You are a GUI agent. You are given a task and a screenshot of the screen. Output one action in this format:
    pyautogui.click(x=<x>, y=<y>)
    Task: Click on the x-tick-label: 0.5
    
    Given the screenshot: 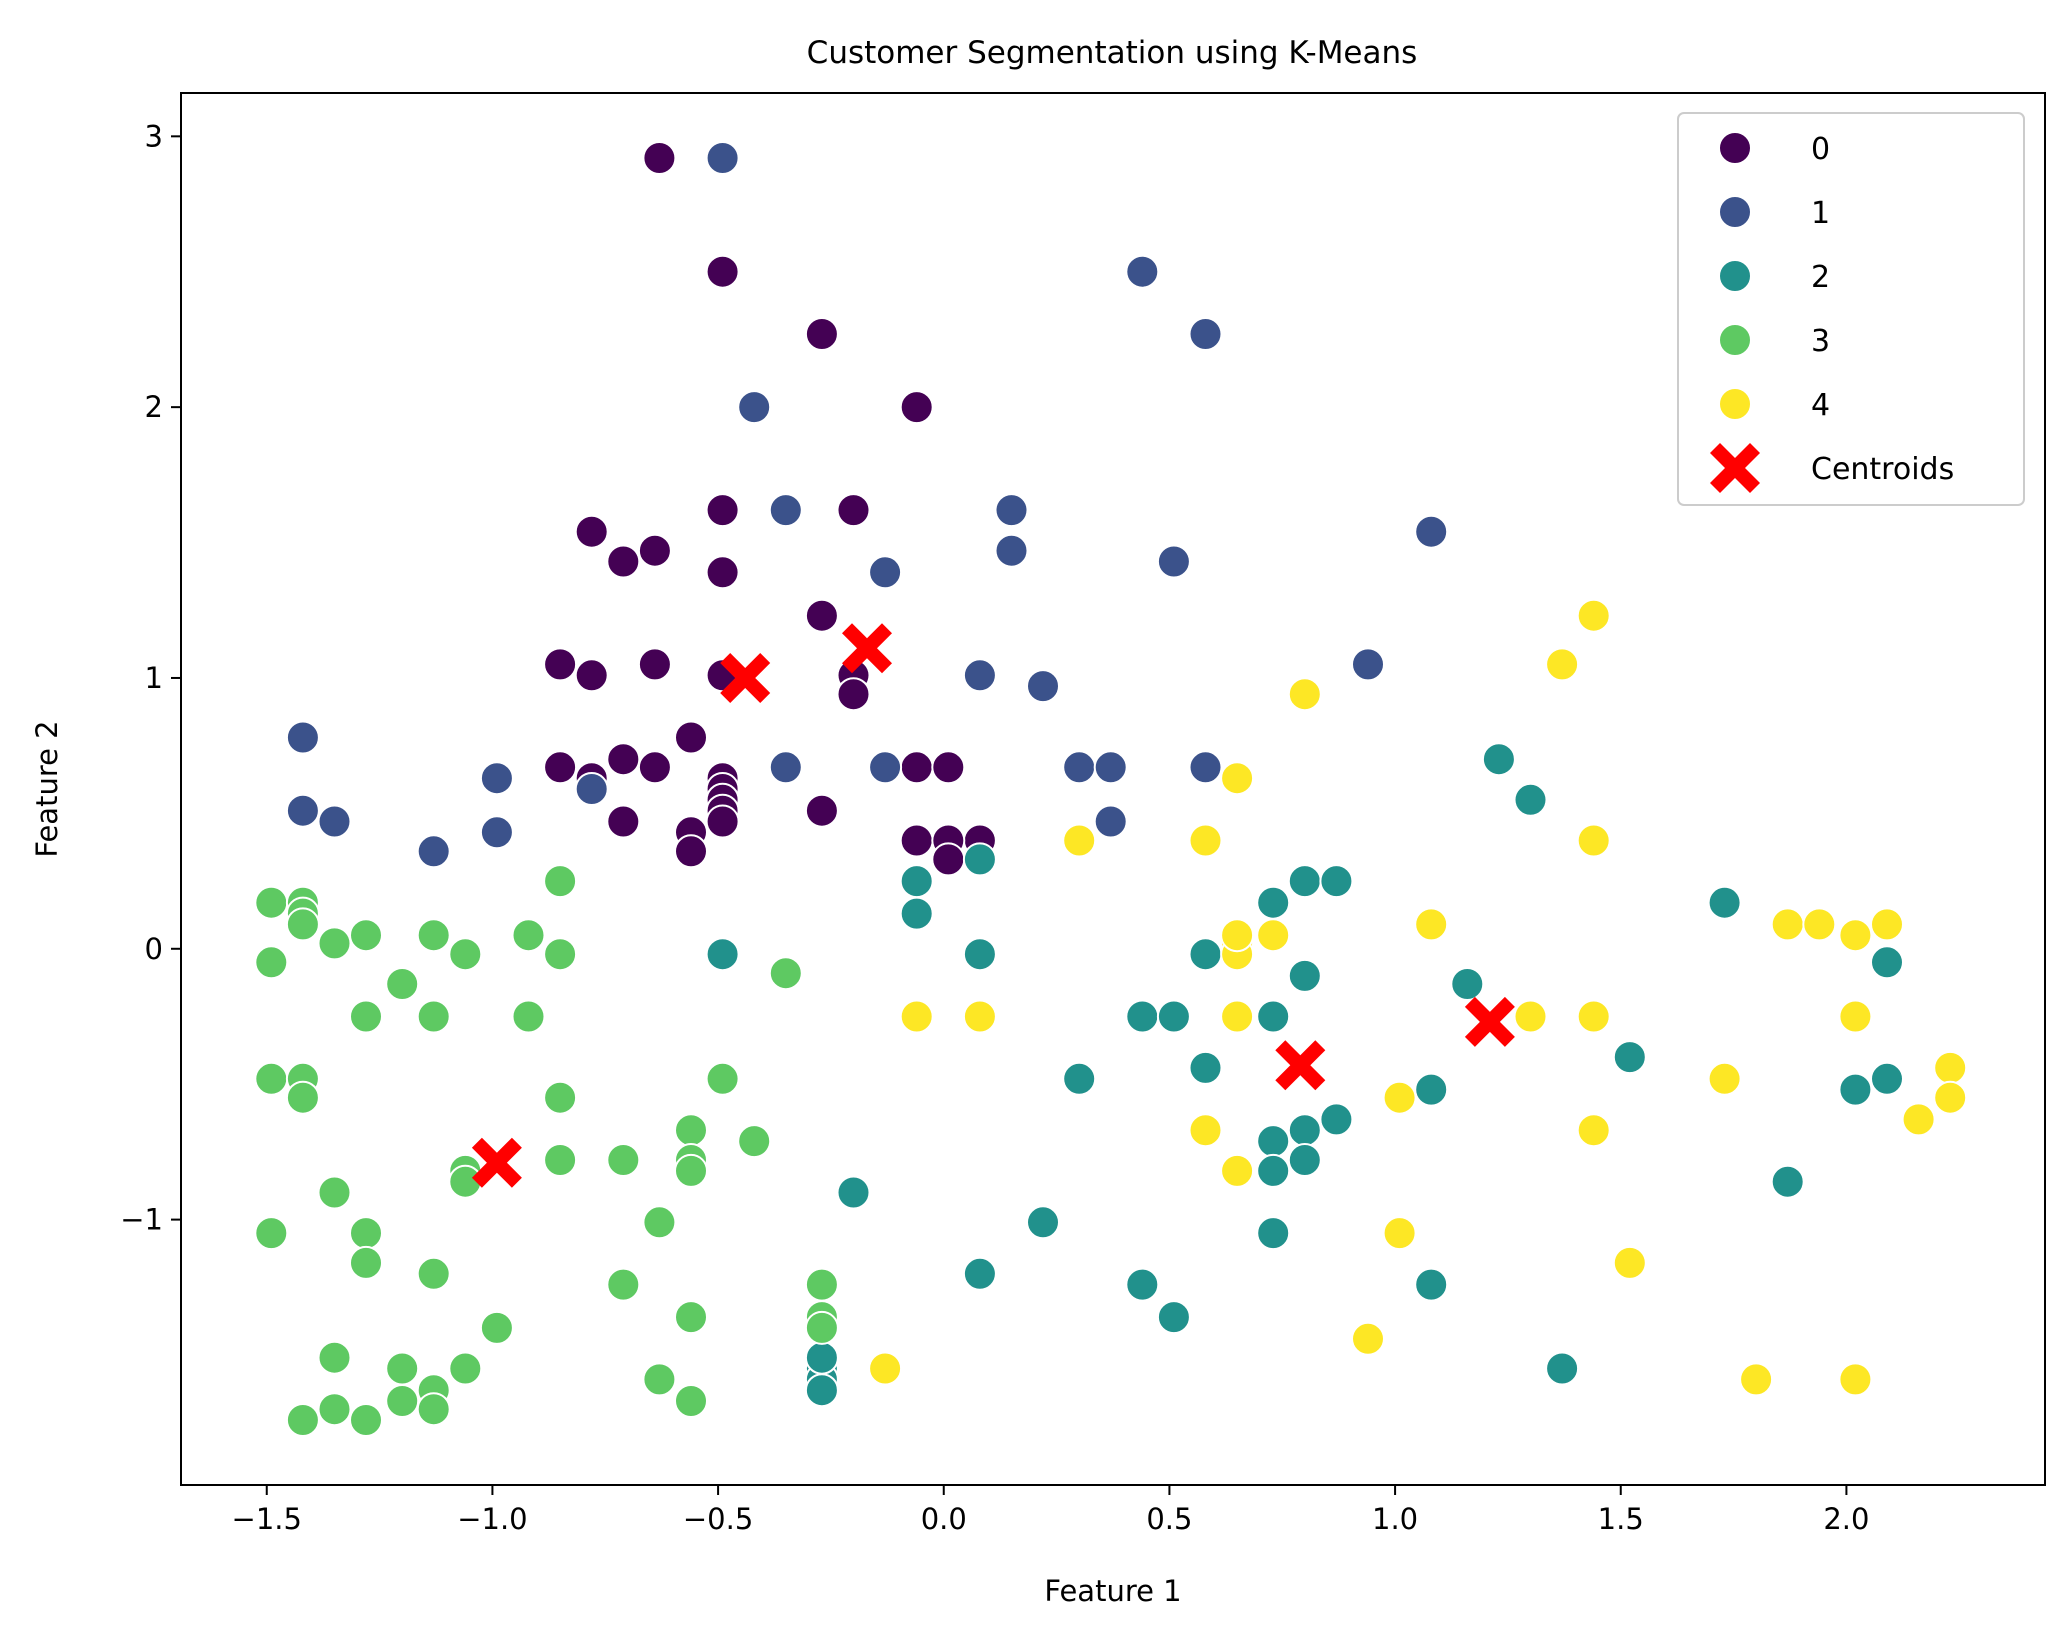 What is the action you would take?
    pyautogui.click(x=1169, y=1519)
    